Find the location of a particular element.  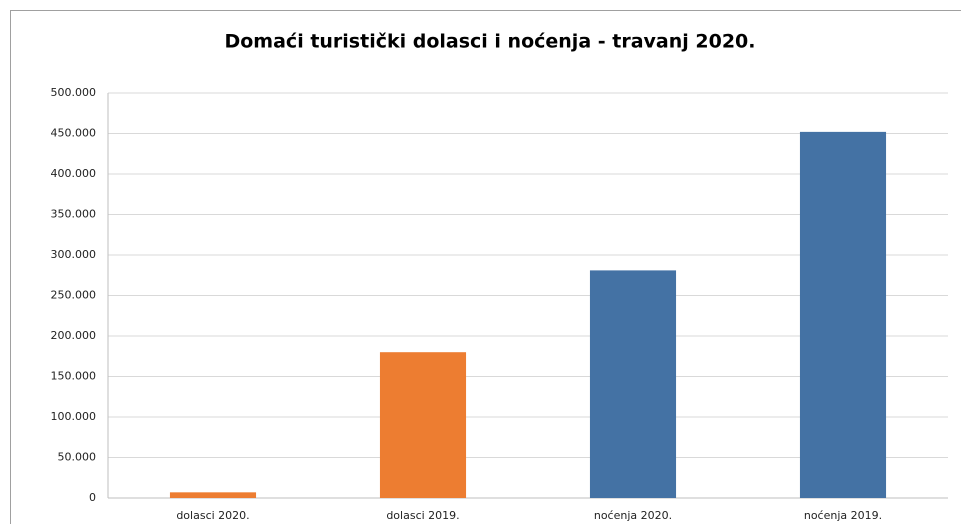

x-tick-label: dolasci 2020. is located at coordinates (212, 515).